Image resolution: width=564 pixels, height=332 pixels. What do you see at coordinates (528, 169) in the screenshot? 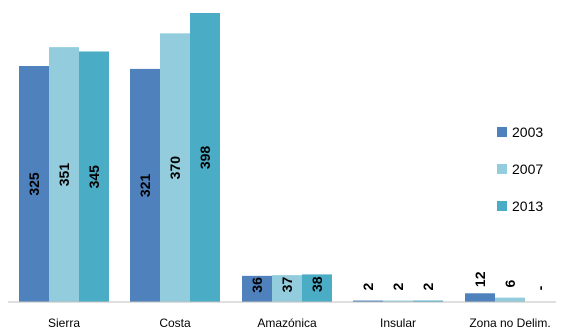
I see `legend-label-2007: 2007` at bounding box center [528, 169].